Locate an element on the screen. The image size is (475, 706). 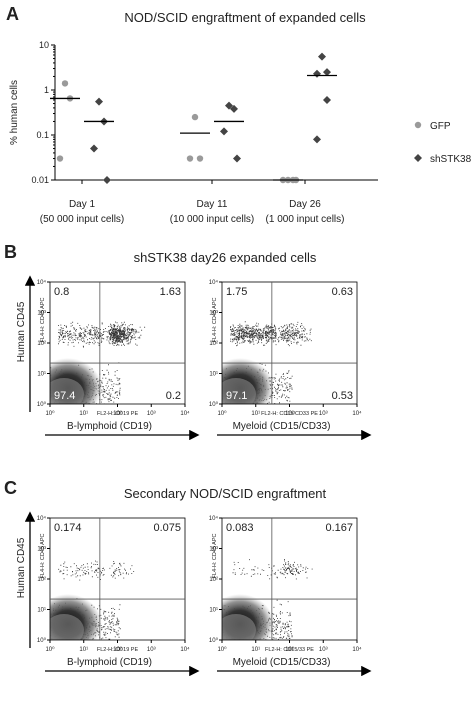
quadrant-percent: 97.4 is located at coordinates (64, 396).